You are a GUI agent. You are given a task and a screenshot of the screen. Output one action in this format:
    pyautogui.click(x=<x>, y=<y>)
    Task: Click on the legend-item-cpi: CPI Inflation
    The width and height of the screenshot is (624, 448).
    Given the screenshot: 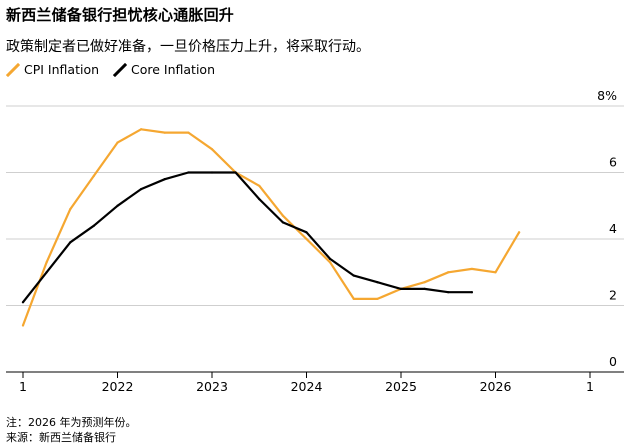 What is the action you would take?
    pyautogui.click(x=52, y=69)
    